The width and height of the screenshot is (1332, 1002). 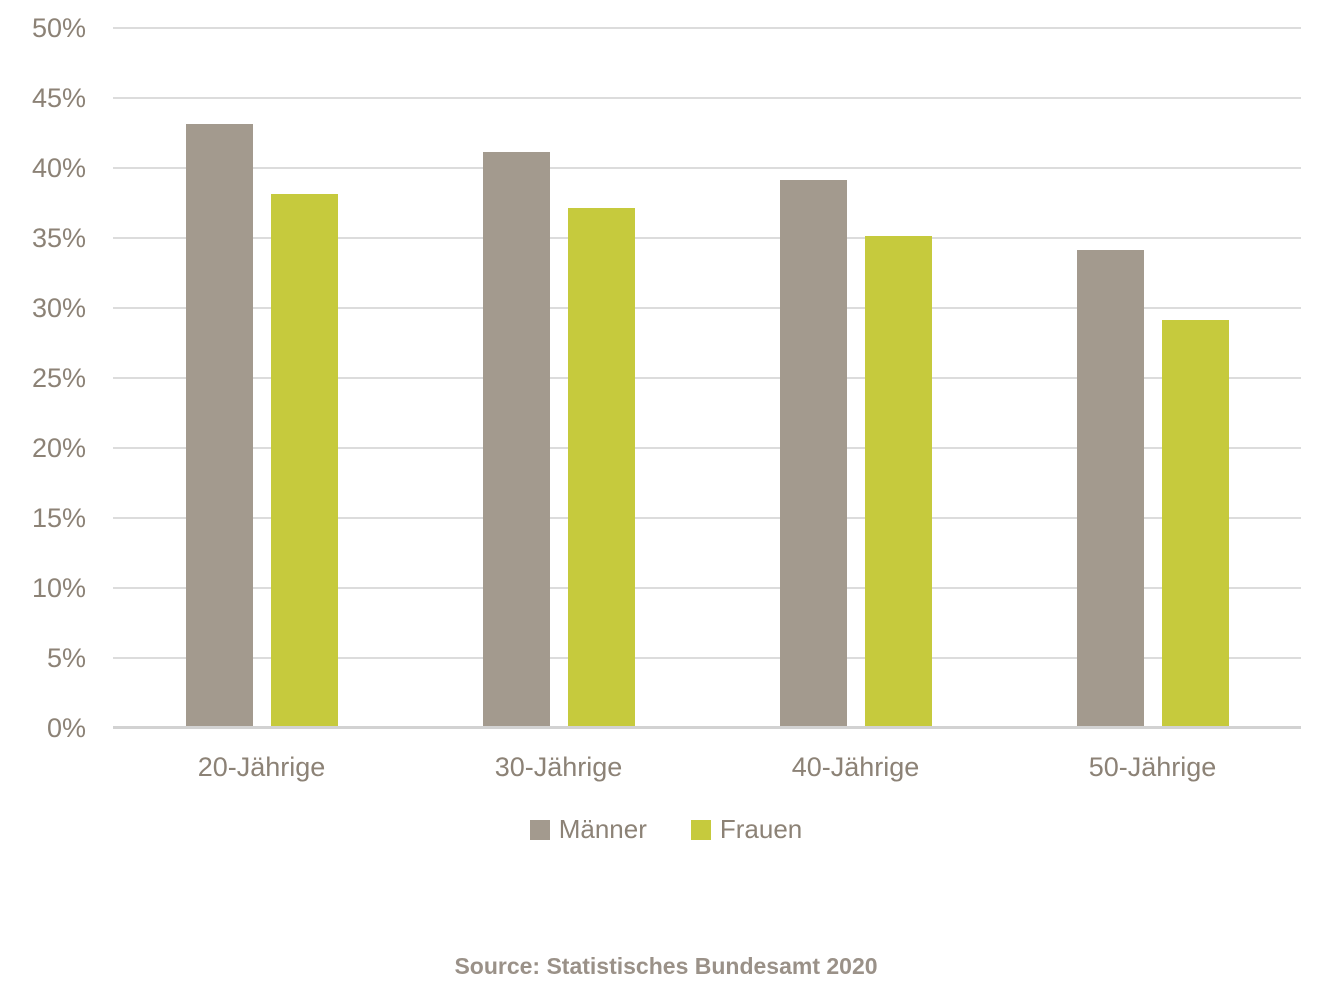 I want to click on legend-label: Frauen, so click(x=761, y=829).